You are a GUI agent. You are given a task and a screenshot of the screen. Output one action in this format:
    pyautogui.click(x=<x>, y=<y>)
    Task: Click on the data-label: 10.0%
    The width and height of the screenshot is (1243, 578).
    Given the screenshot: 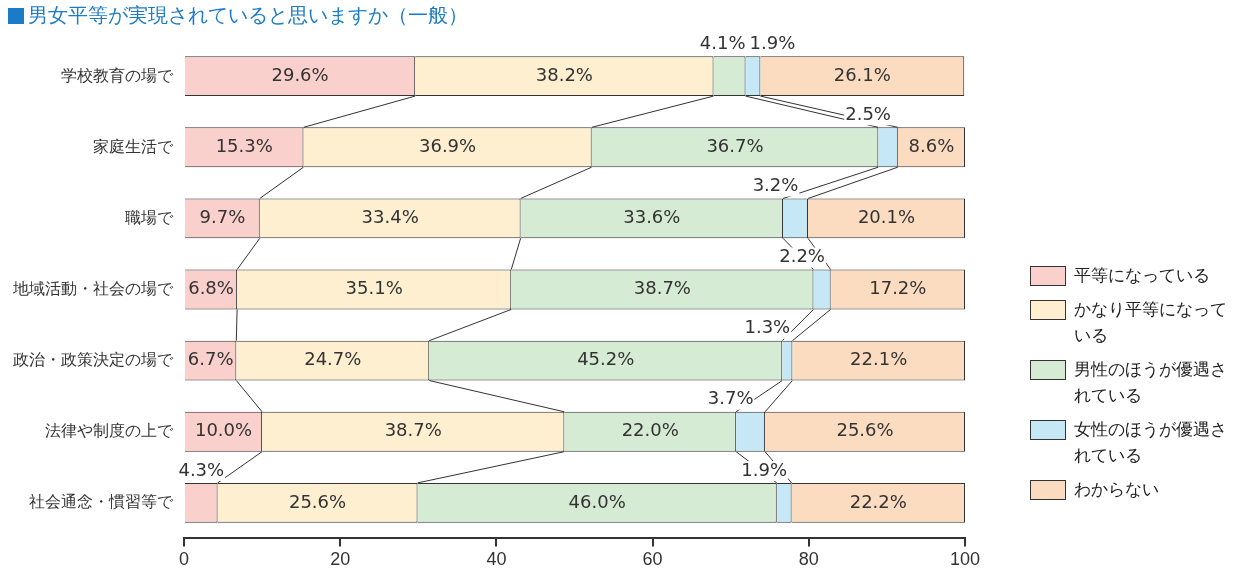 What is the action you would take?
    pyautogui.click(x=223, y=430)
    